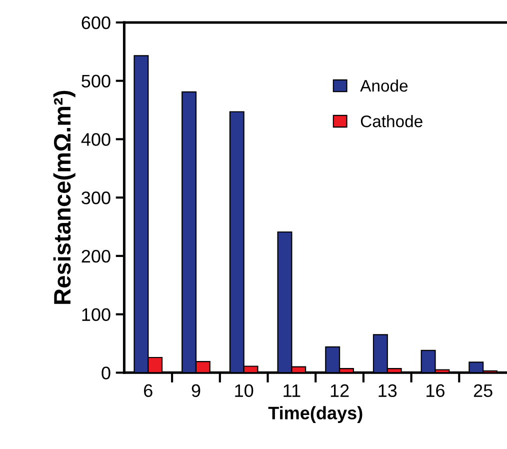 The height and width of the screenshot is (449, 507). Describe the element at coordinates (292, 390) in the screenshot. I see `x-tick-label: 11` at that location.